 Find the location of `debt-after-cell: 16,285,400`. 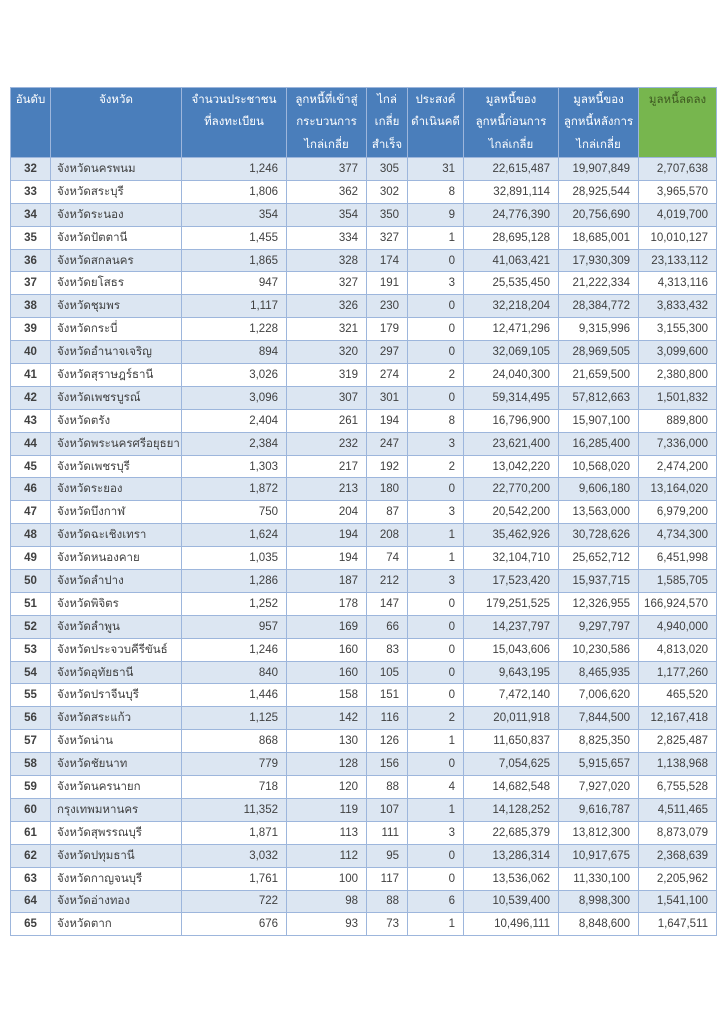

debt-after-cell: 16,285,400 is located at coordinates (598, 443).